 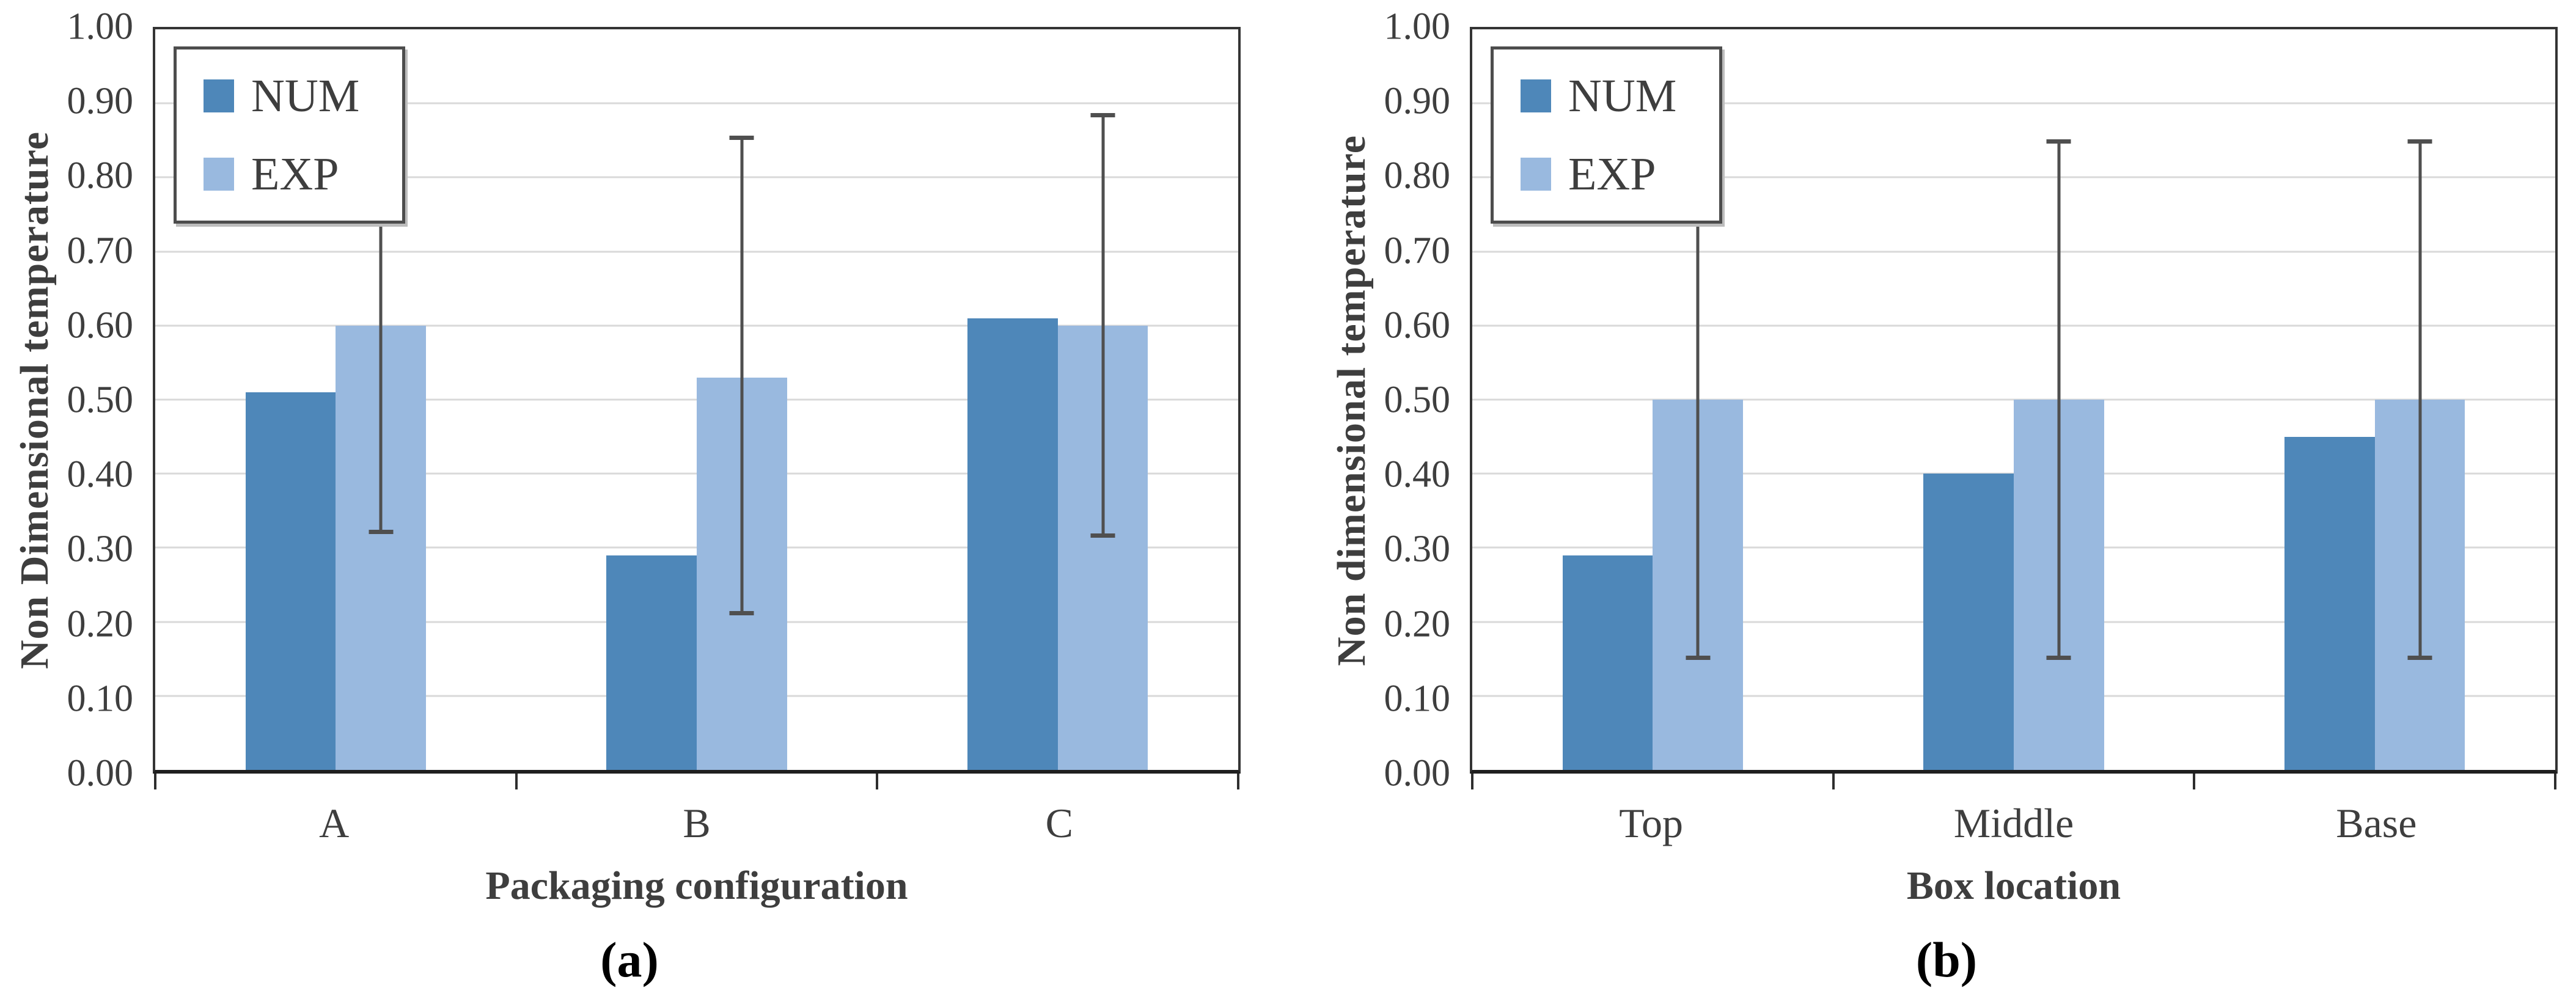 What do you see at coordinates (1059, 823) in the screenshot?
I see `x-category-label: C` at bounding box center [1059, 823].